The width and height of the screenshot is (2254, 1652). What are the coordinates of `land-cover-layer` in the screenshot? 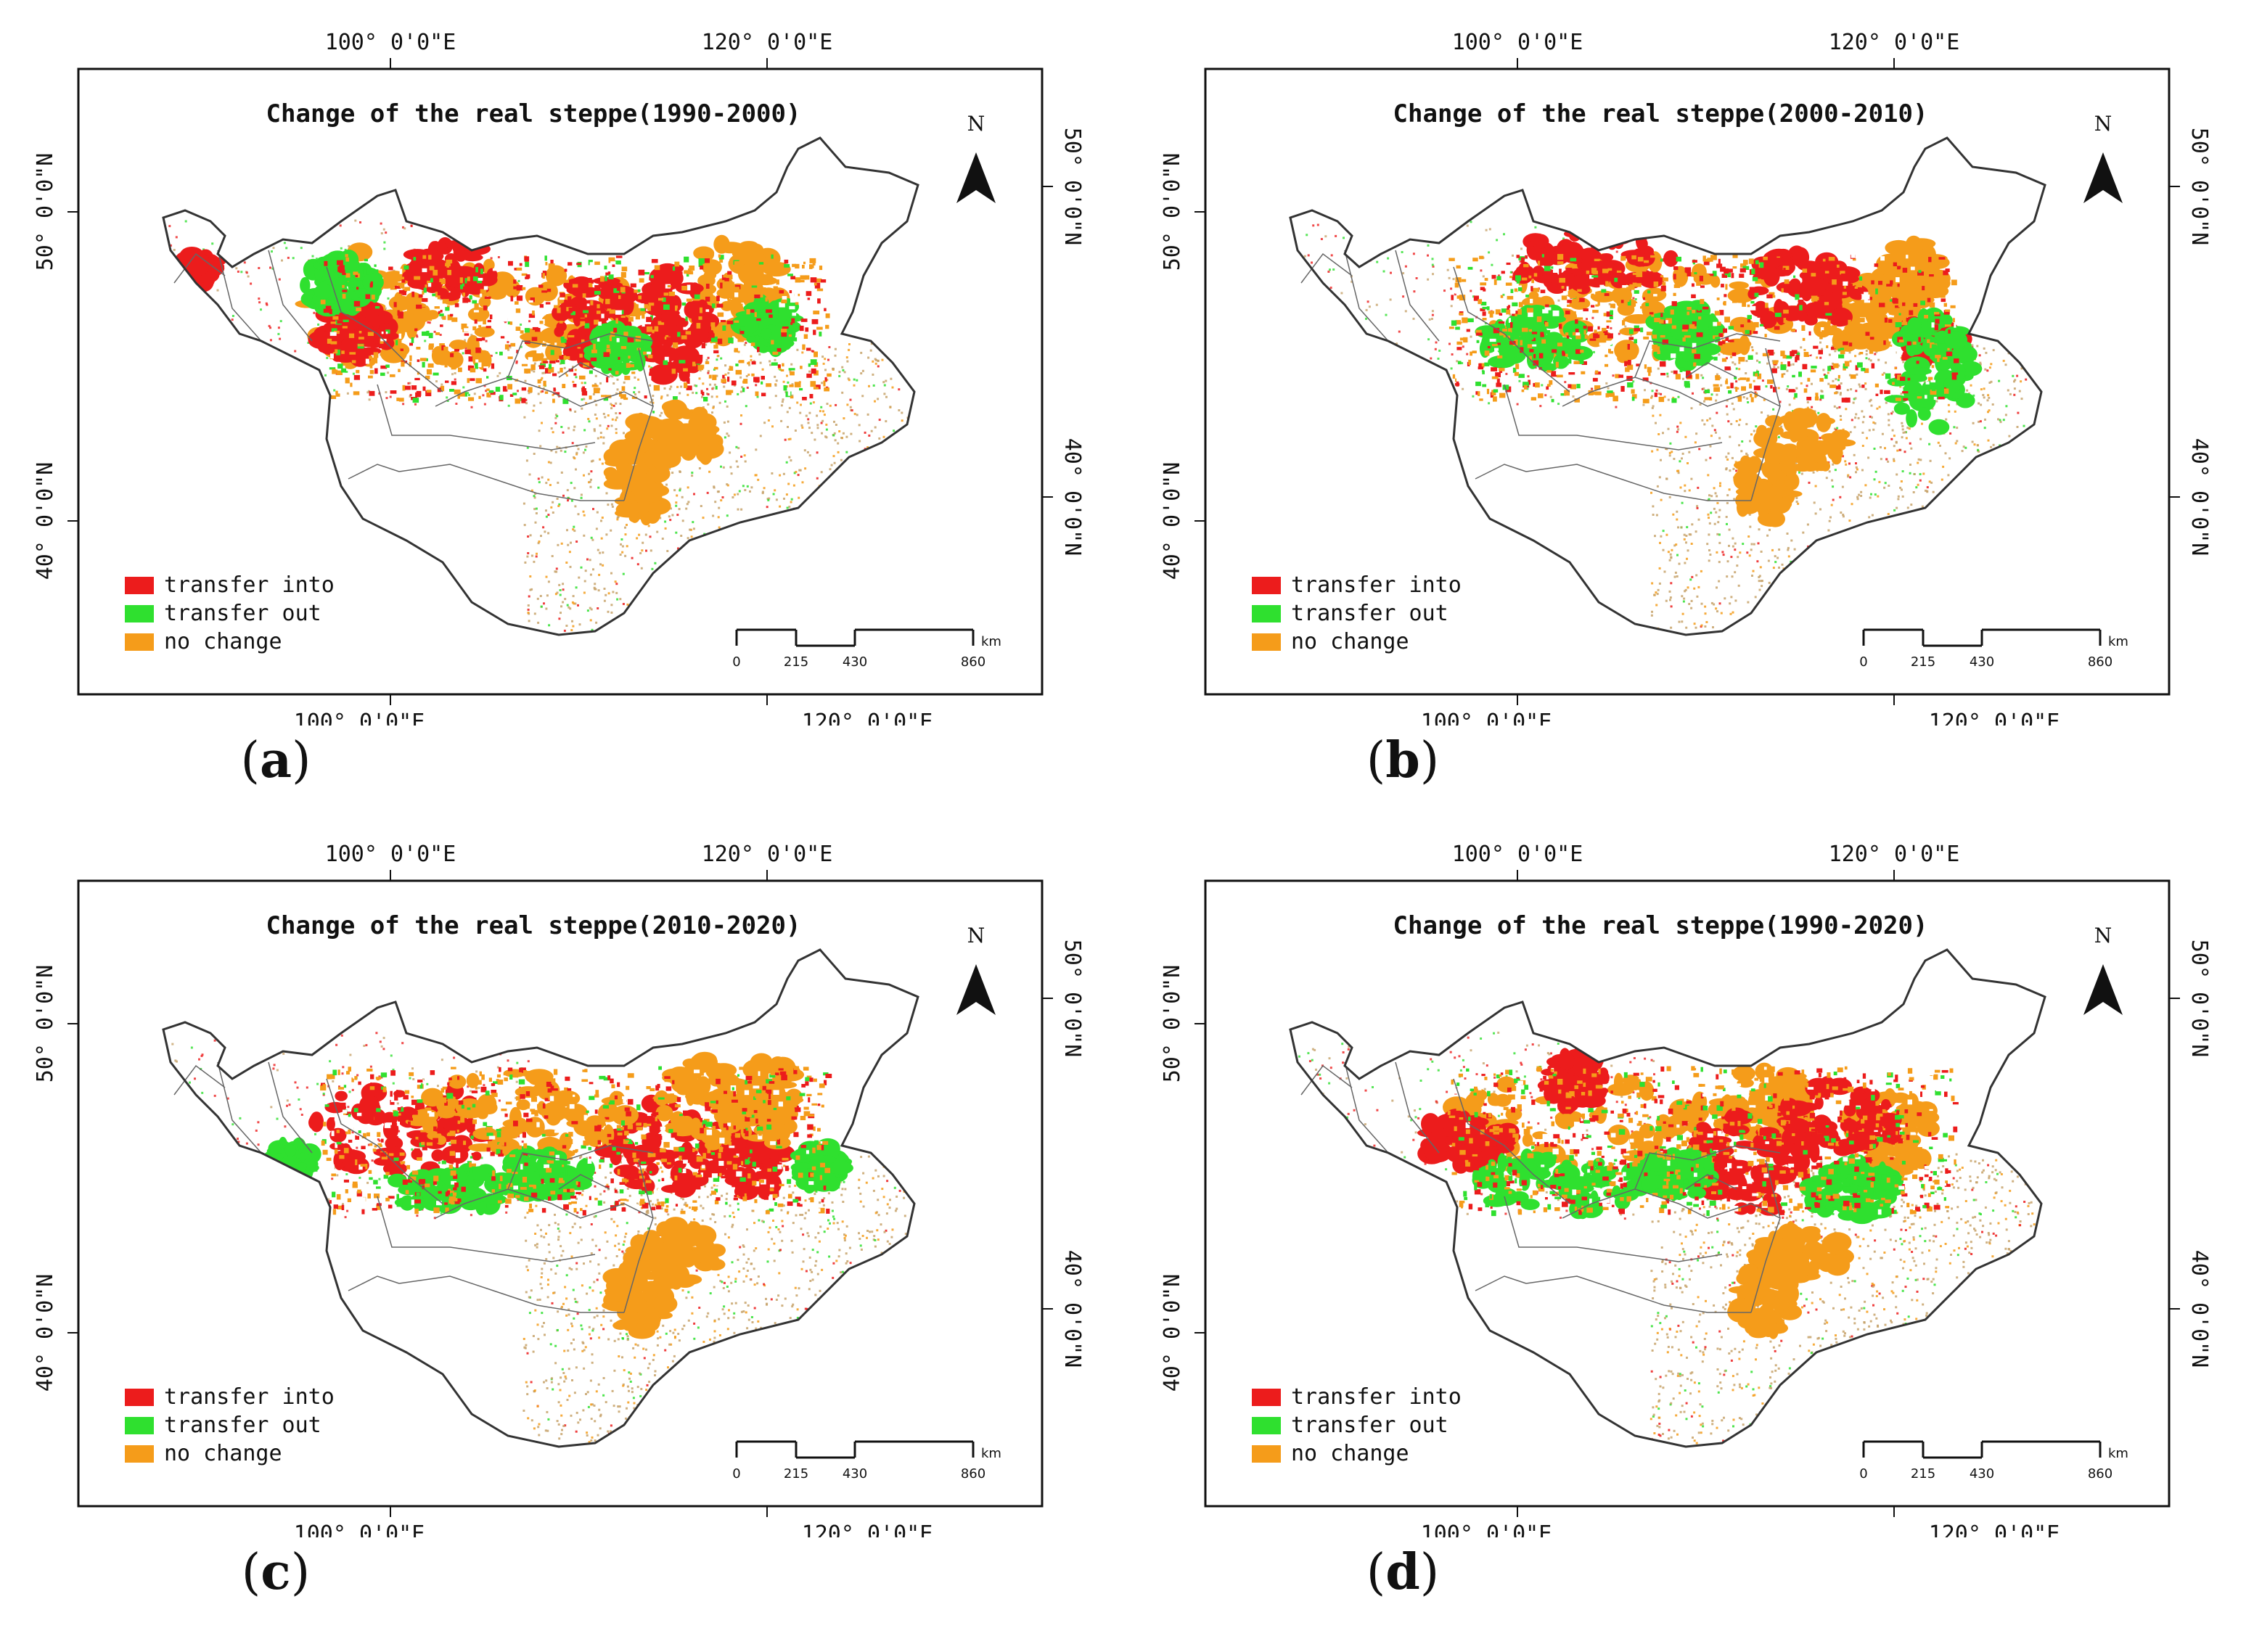 It's located at (539, 1237).